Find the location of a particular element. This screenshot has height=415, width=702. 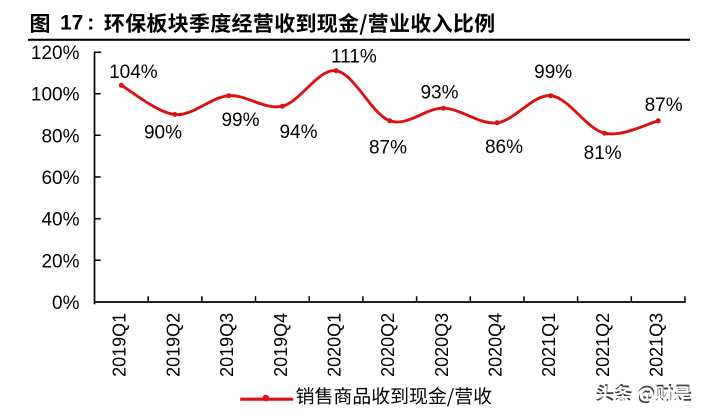

svg-text: 20% is located at coordinates (60, 261).